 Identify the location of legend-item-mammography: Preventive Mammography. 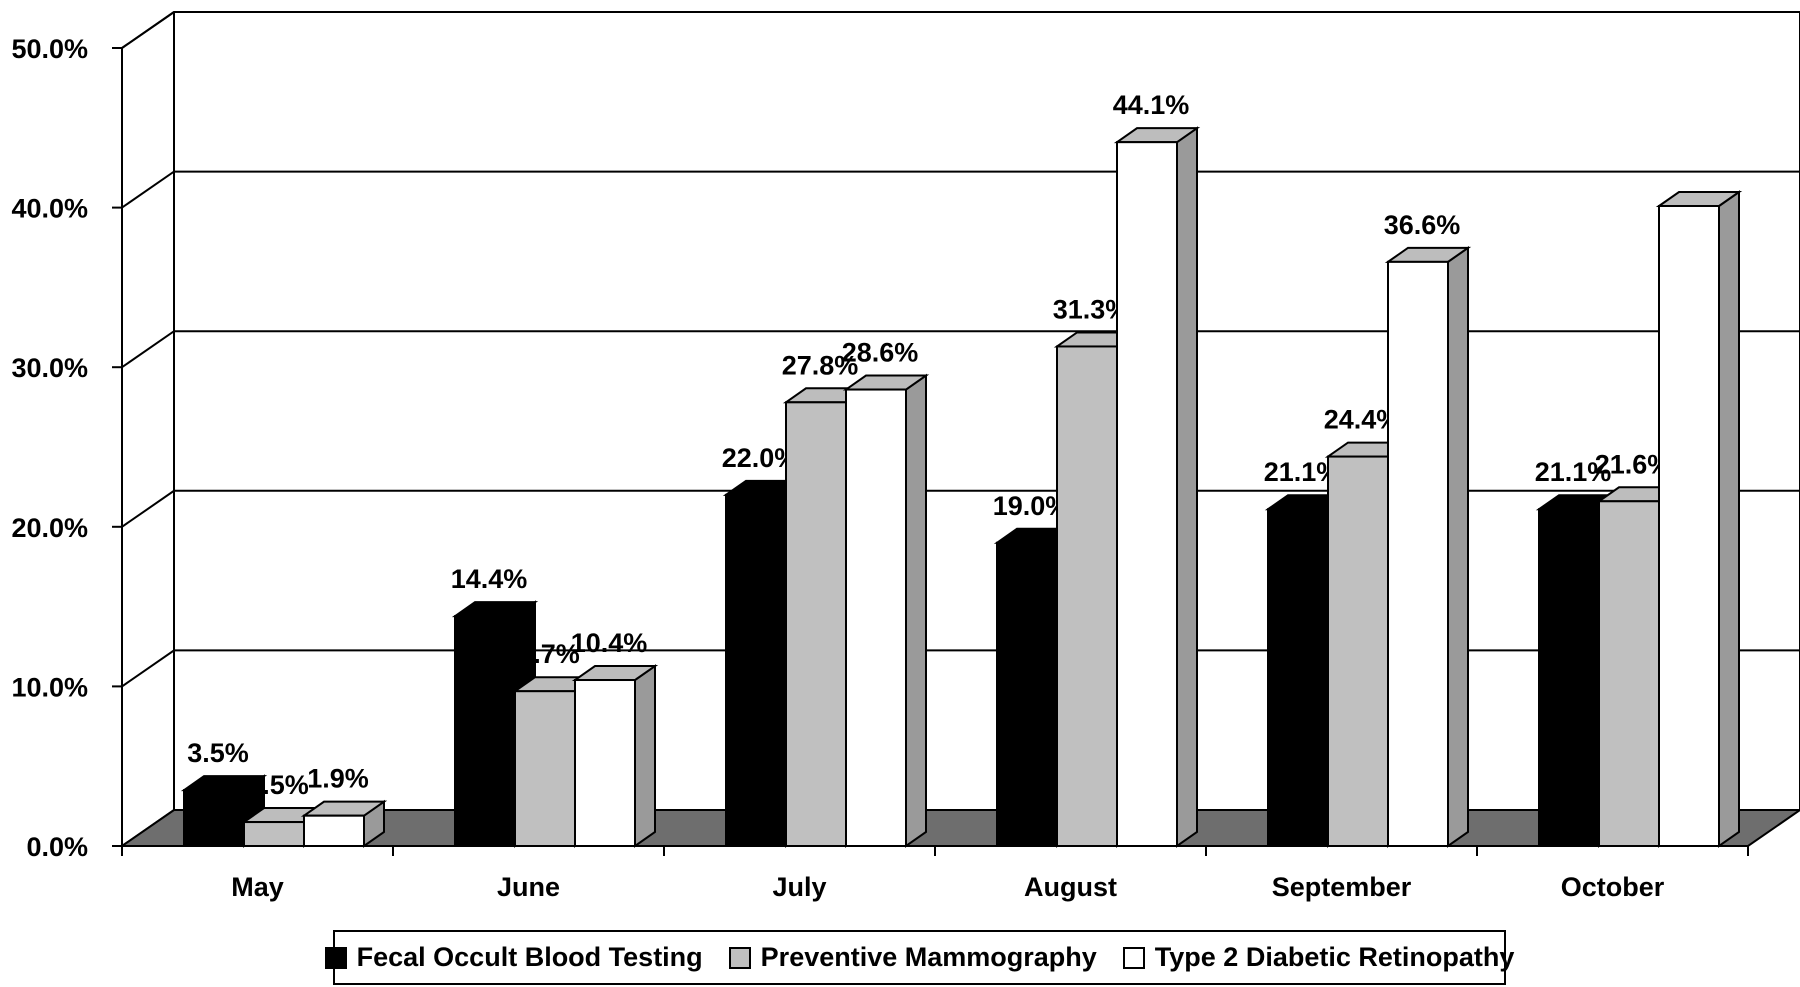
(912, 957).